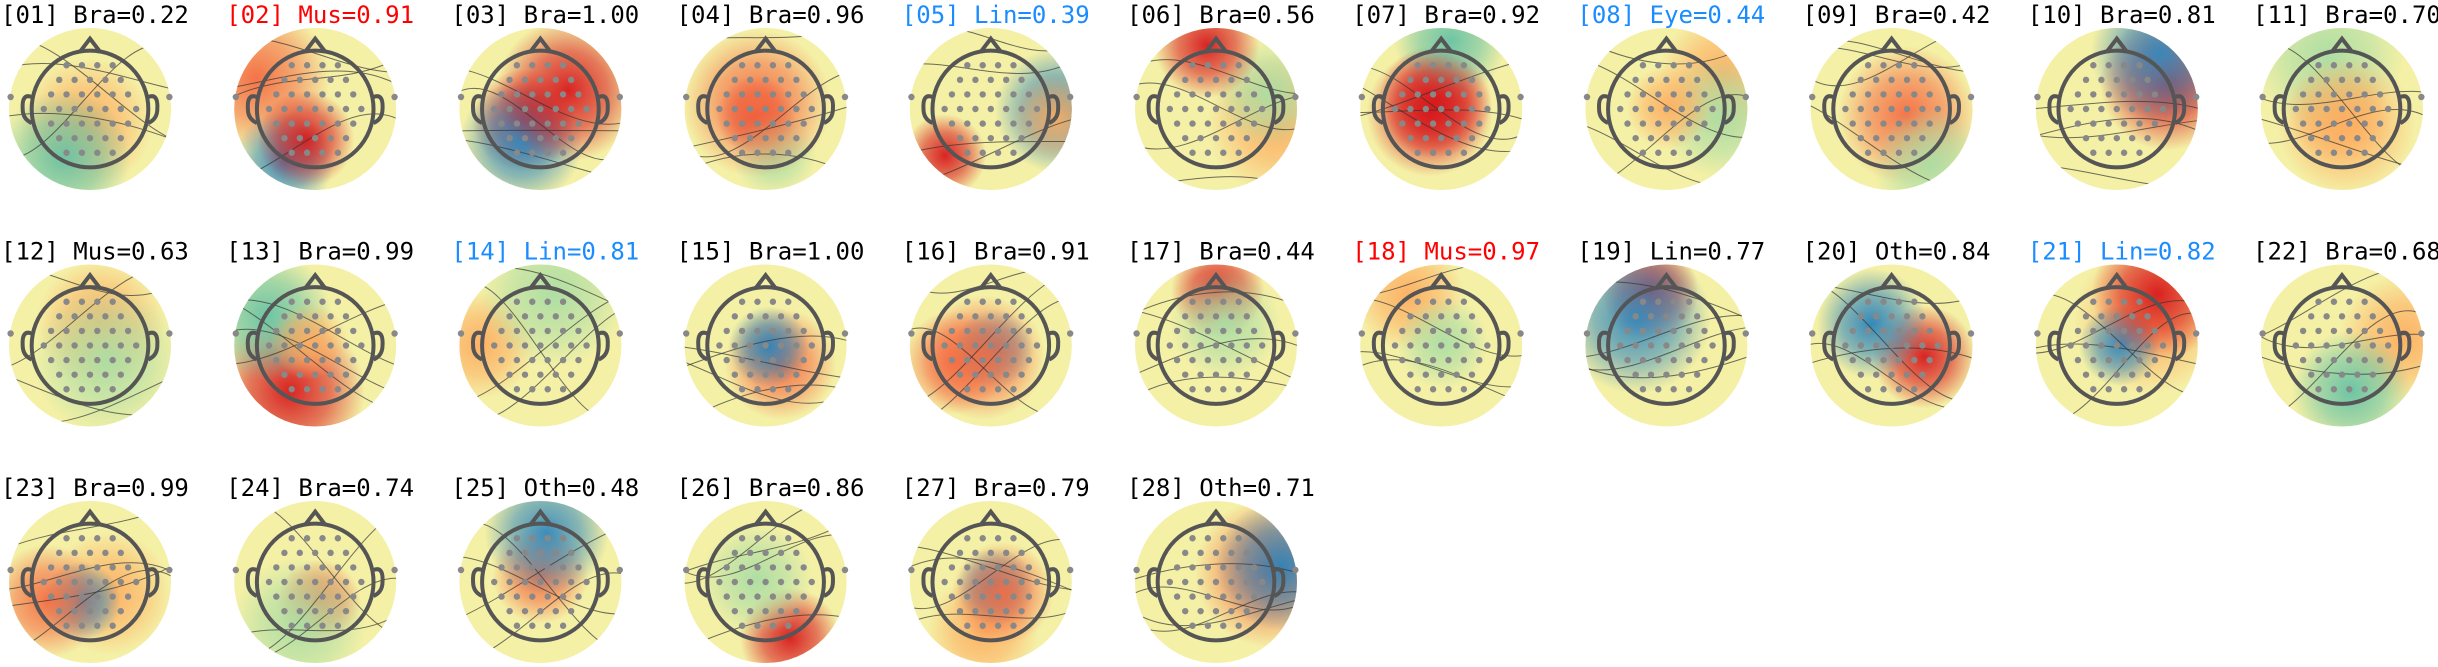  What do you see at coordinates (95, 252) in the screenshot?
I see `component-title: [12] Mus=0.63` at bounding box center [95, 252].